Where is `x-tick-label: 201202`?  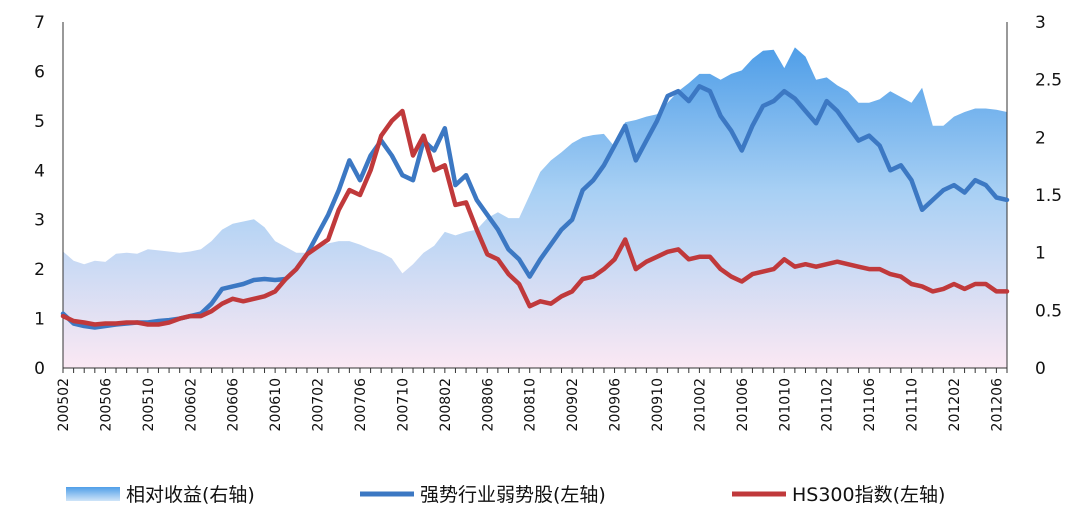
x-tick-label: 201202 is located at coordinates (955, 404).